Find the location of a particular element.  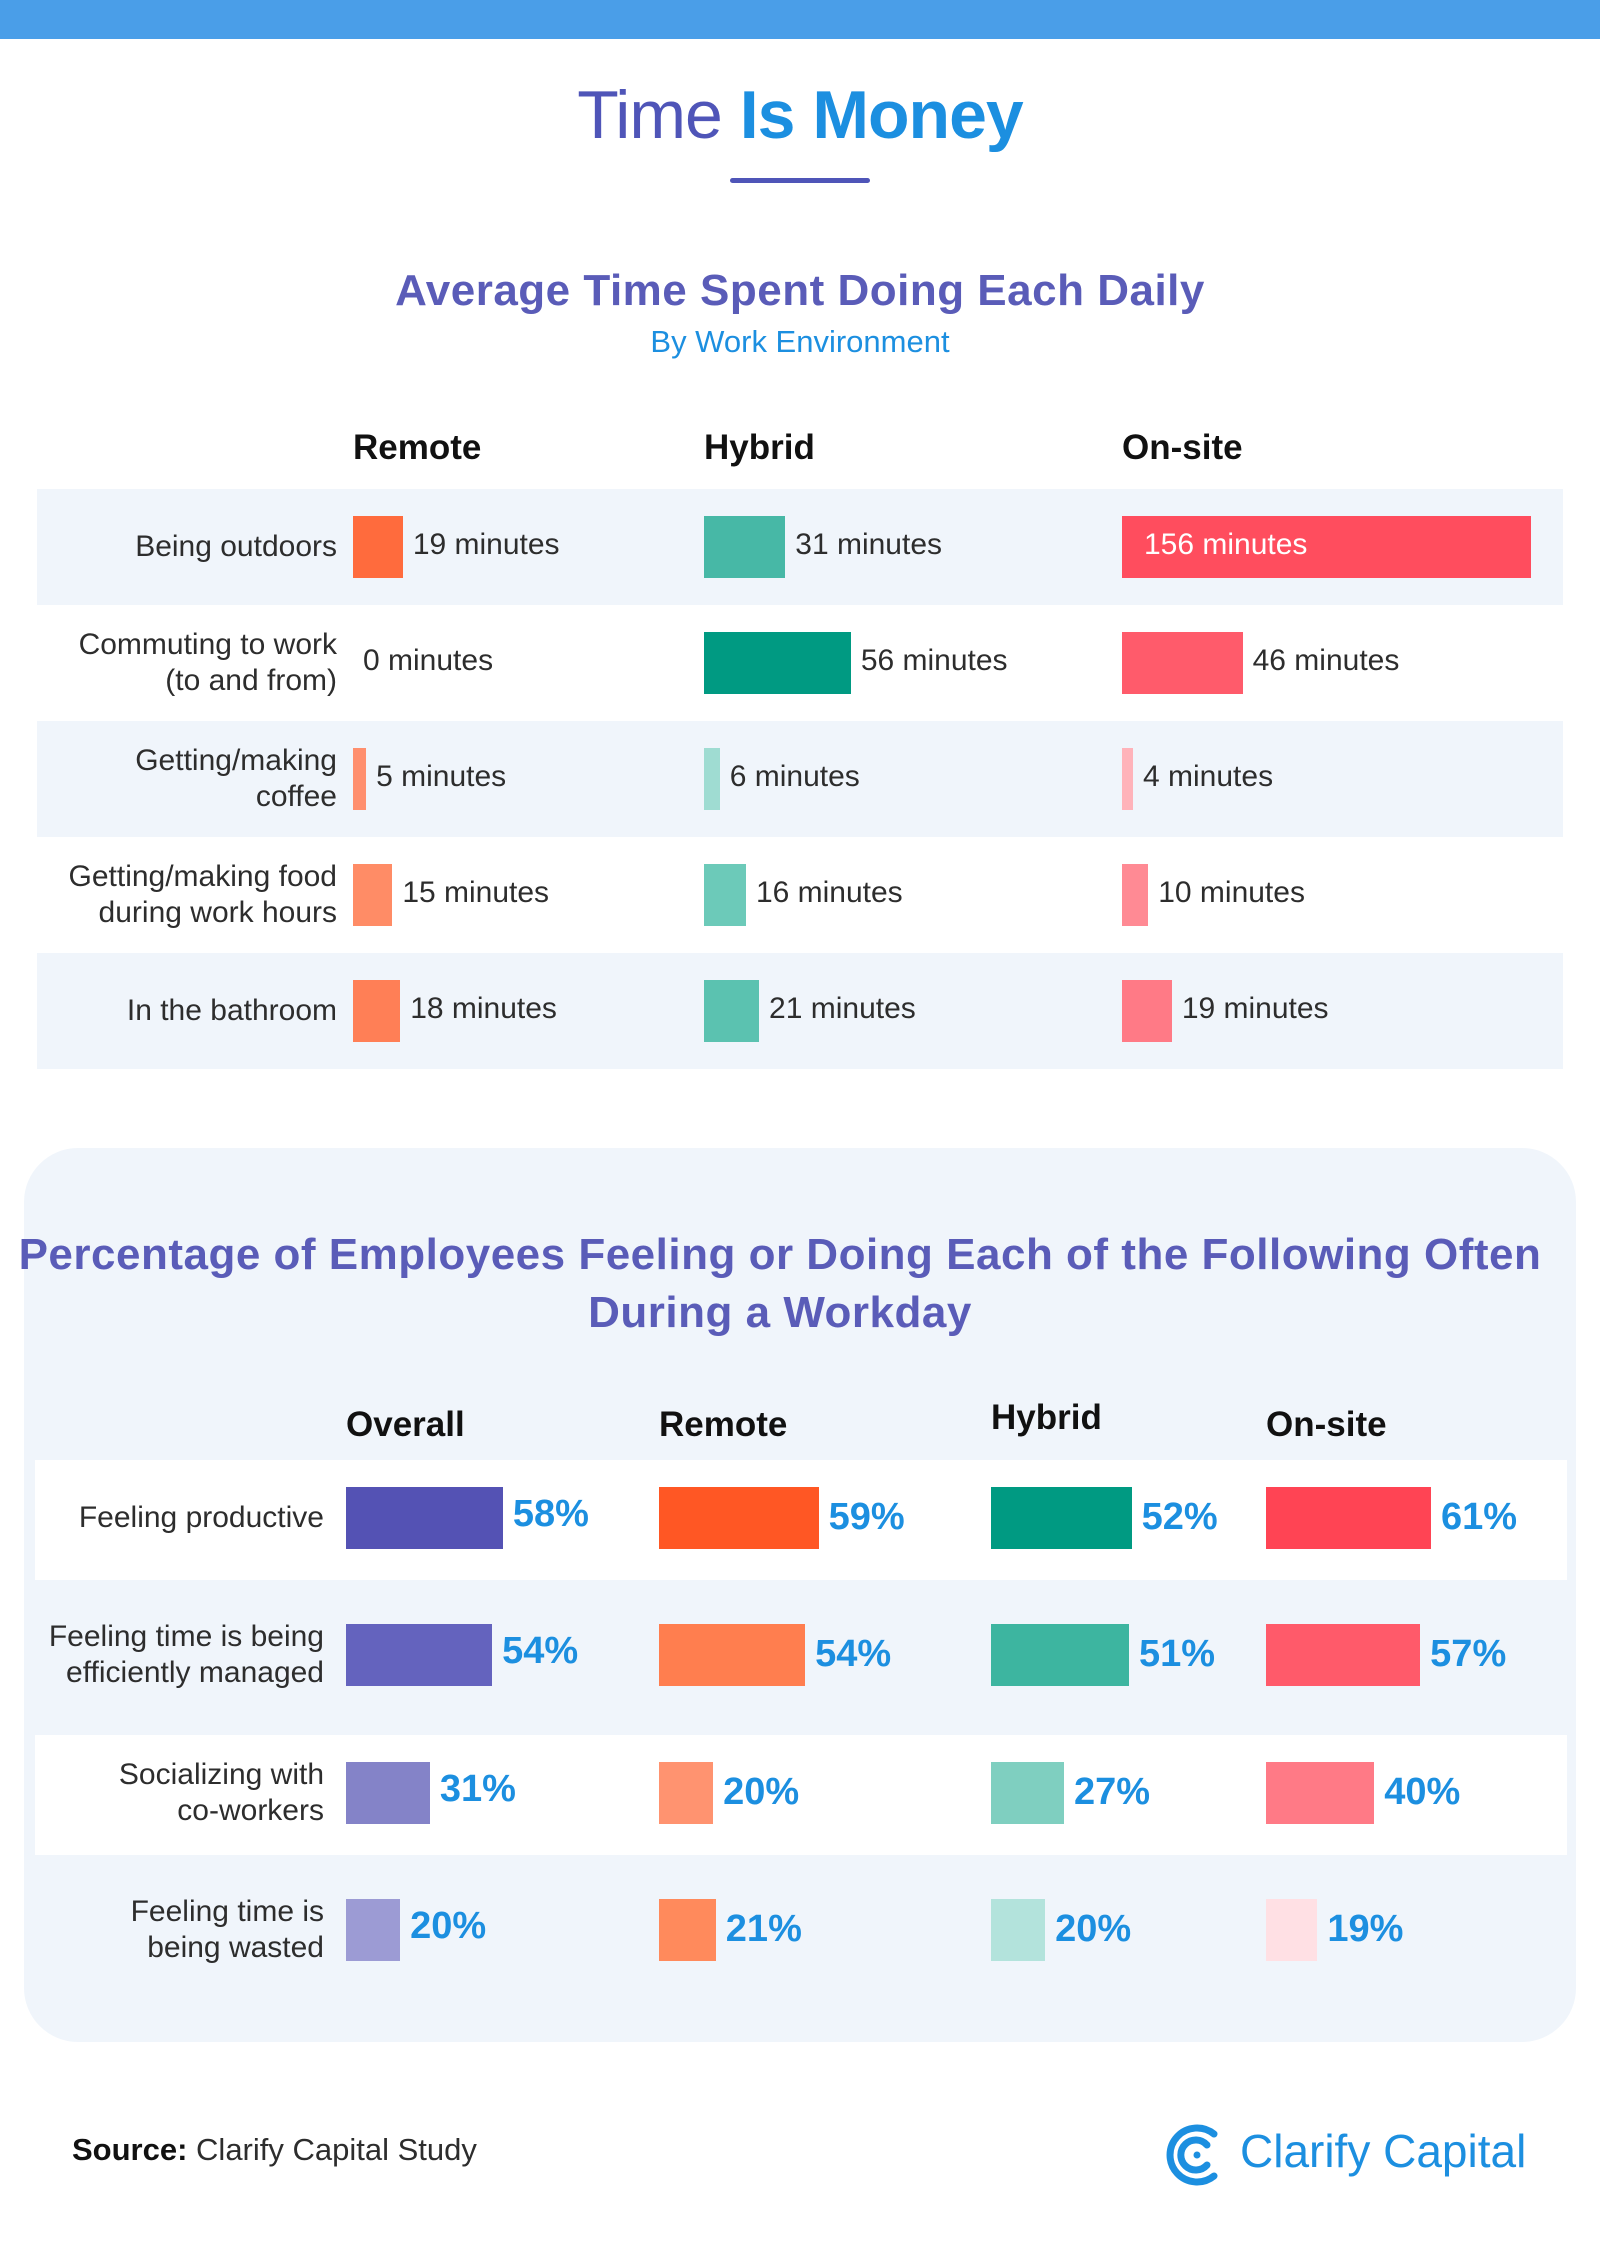

percent-label: 31% is located at coordinates (477, 1789).